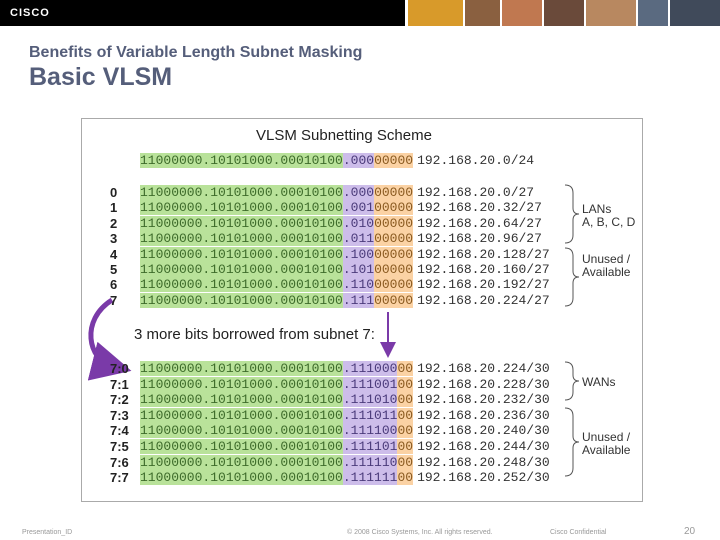  What do you see at coordinates (370, 431) in the screenshot?
I see `subnet-bits: .111100` at bounding box center [370, 431].